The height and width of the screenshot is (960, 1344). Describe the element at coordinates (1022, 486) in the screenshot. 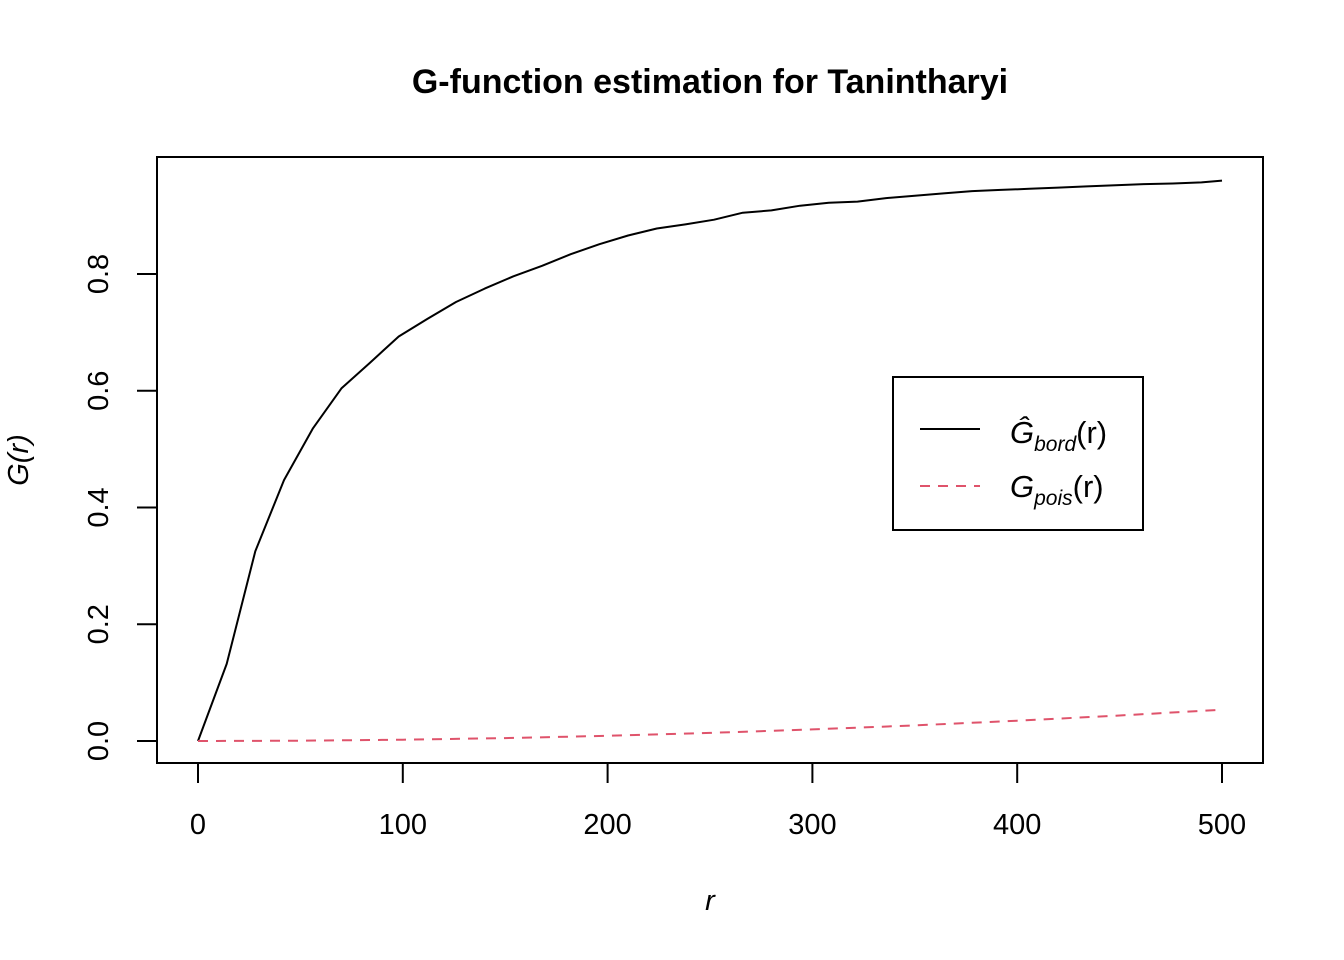

I see `legend-main-gpois: G` at that location.